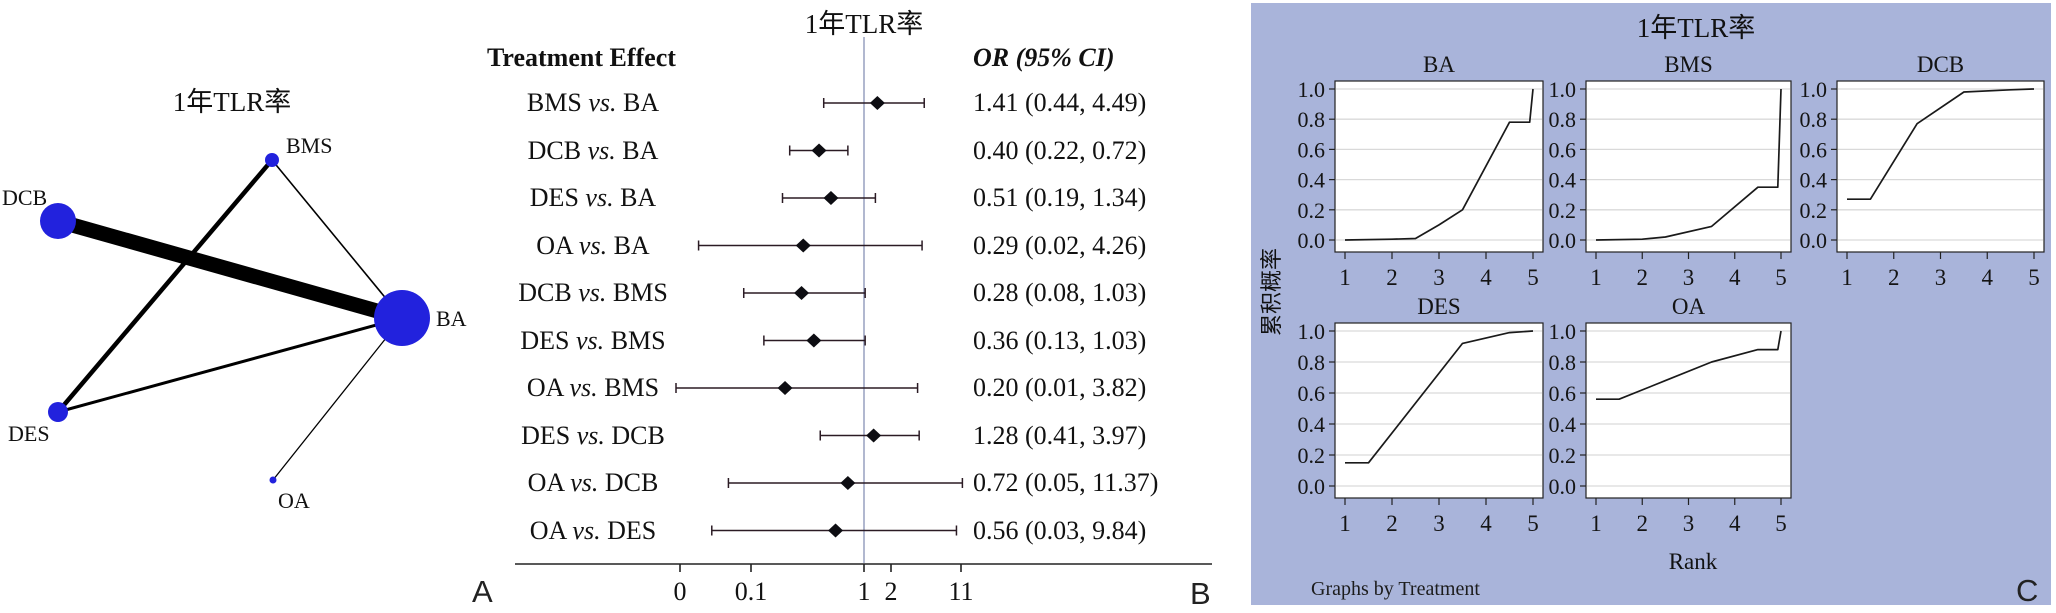  I want to click on panel-c-x-axis-label: Rank, so click(1693, 561).